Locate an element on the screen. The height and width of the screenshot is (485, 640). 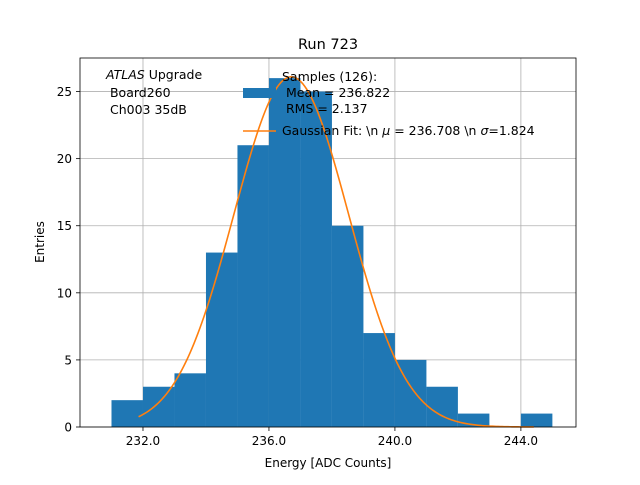
legend-hist-label-1: Samples (126): is located at coordinates (329, 76).